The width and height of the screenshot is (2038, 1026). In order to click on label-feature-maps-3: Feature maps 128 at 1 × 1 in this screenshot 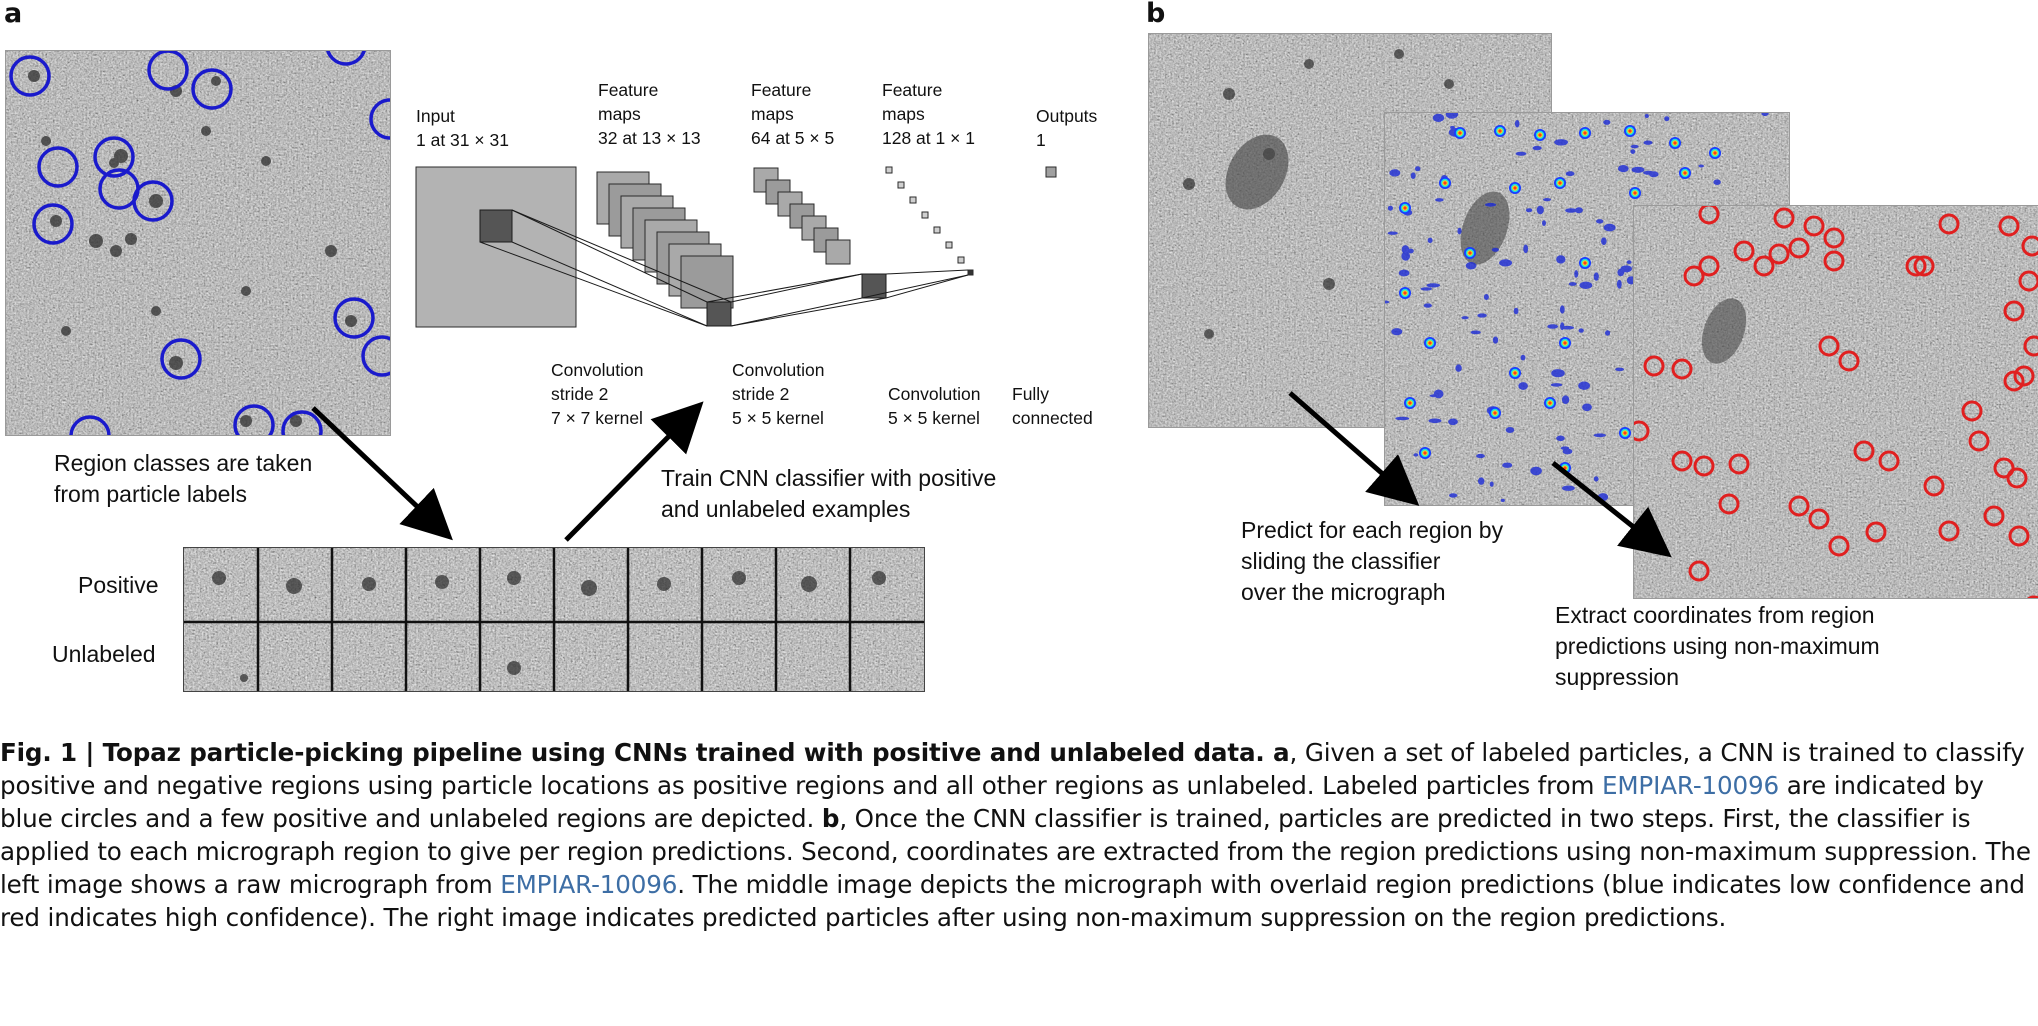, I will do `click(928, 114)`.